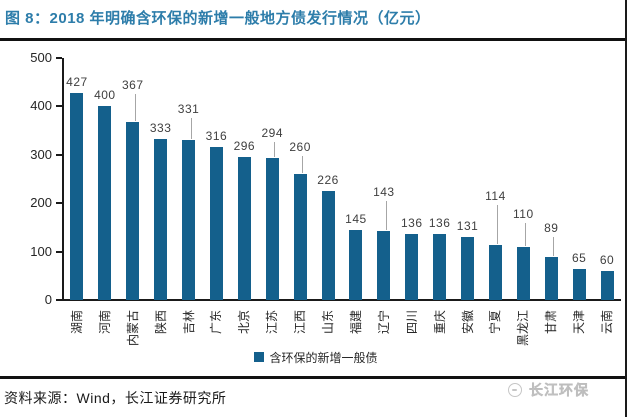  What do you see at coordinates (495, 195) in the screenshot?
I see `bar-value-label: 114` at bounding box center [495, 195].